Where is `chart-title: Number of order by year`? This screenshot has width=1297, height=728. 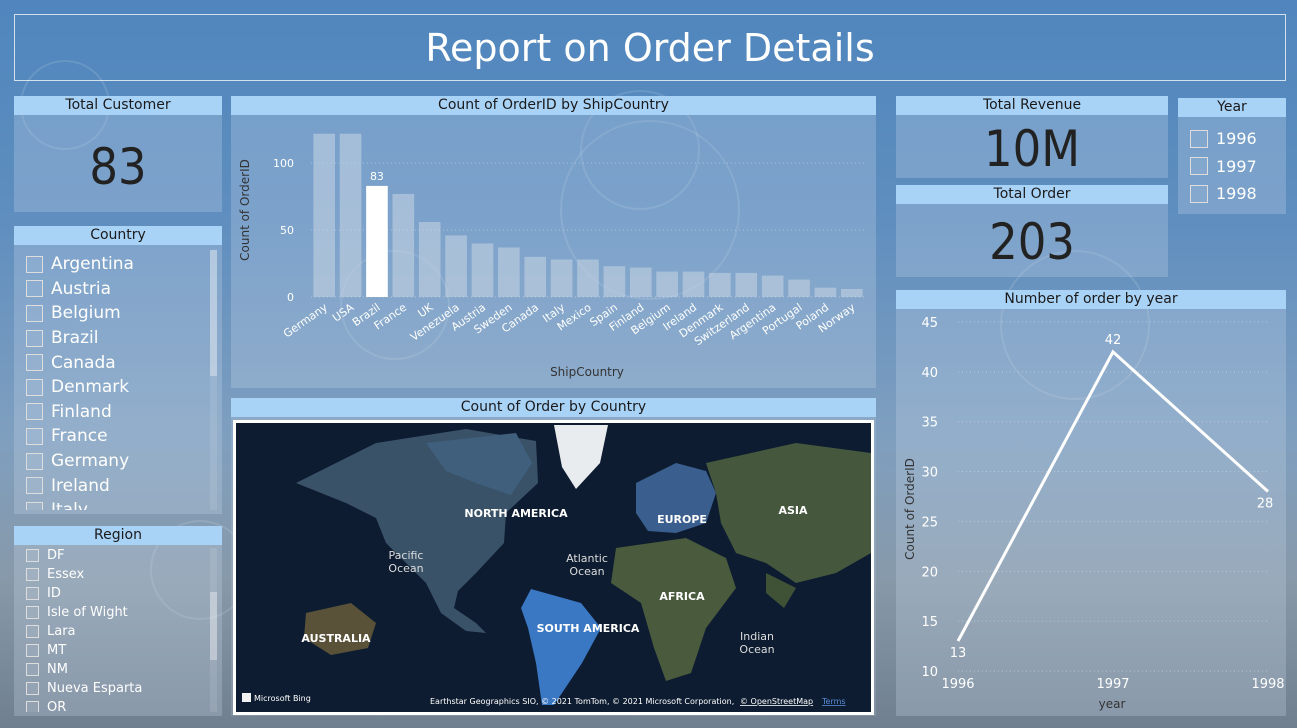 chart-title: Number of order by year is located at coordinates (1091, 299).